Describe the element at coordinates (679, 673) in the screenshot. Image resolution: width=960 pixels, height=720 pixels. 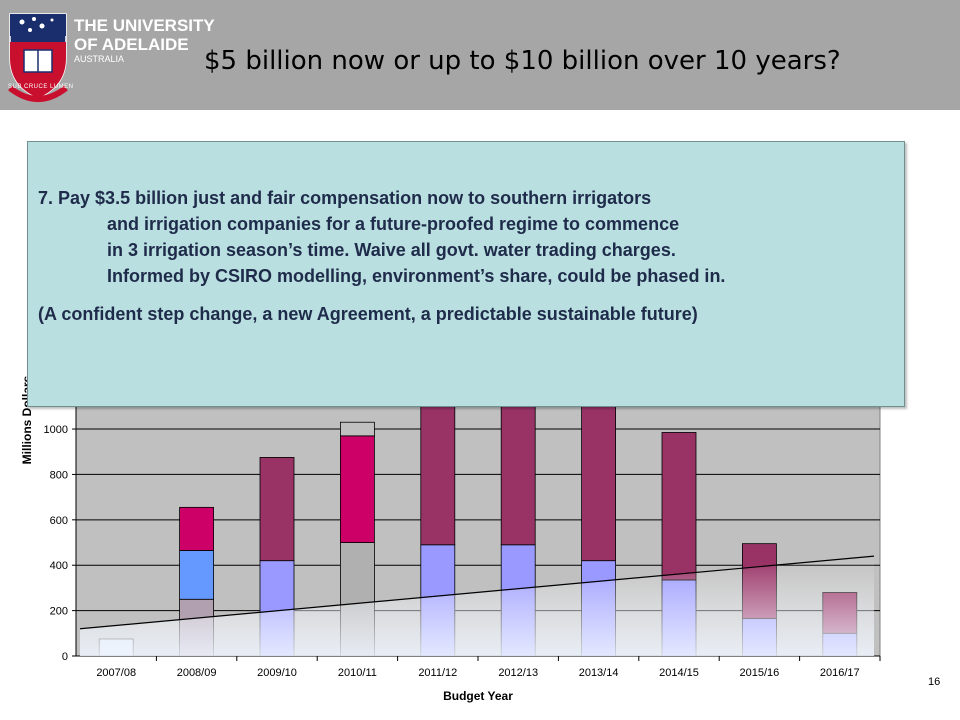
I see `x-tick-label: 2014/15` at that location.